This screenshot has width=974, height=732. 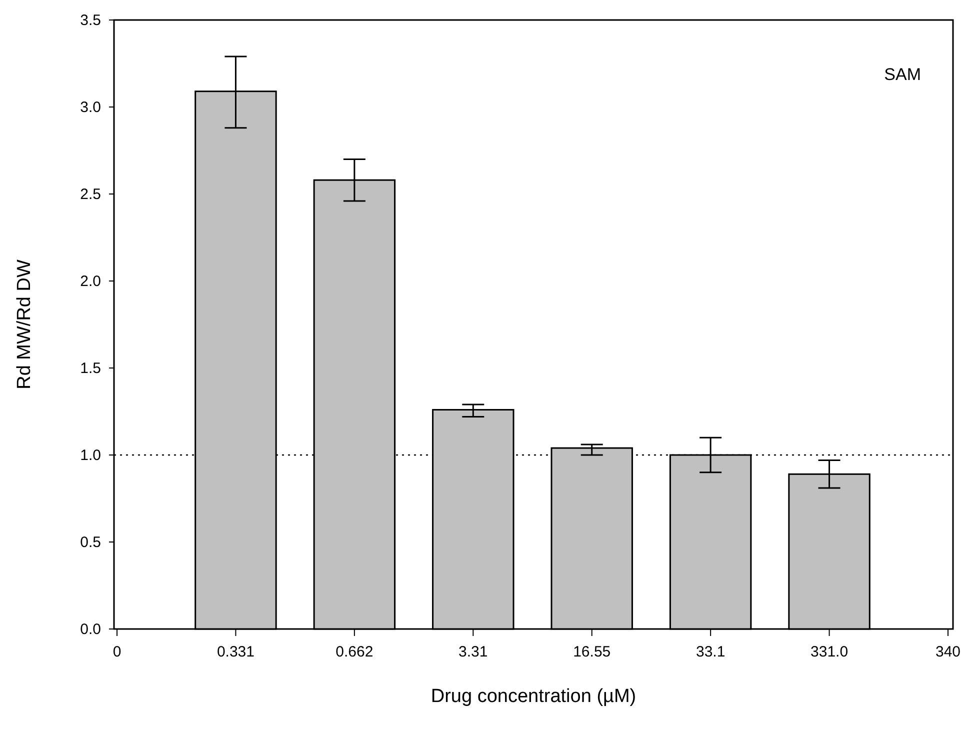 What do you see at coordinates (948, 652) in the screenshot?
I see `x-tick-label: 340` at bounding box center [948, 652].